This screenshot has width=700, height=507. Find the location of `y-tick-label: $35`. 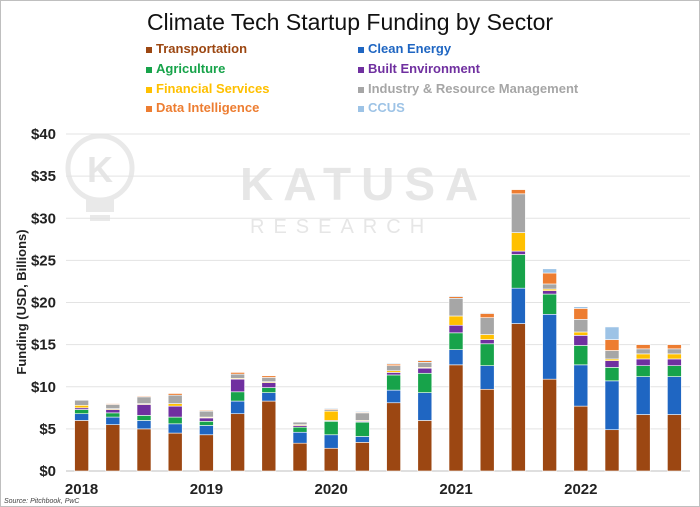

y-tick-label: $35 is located at coordinates (43, 176).